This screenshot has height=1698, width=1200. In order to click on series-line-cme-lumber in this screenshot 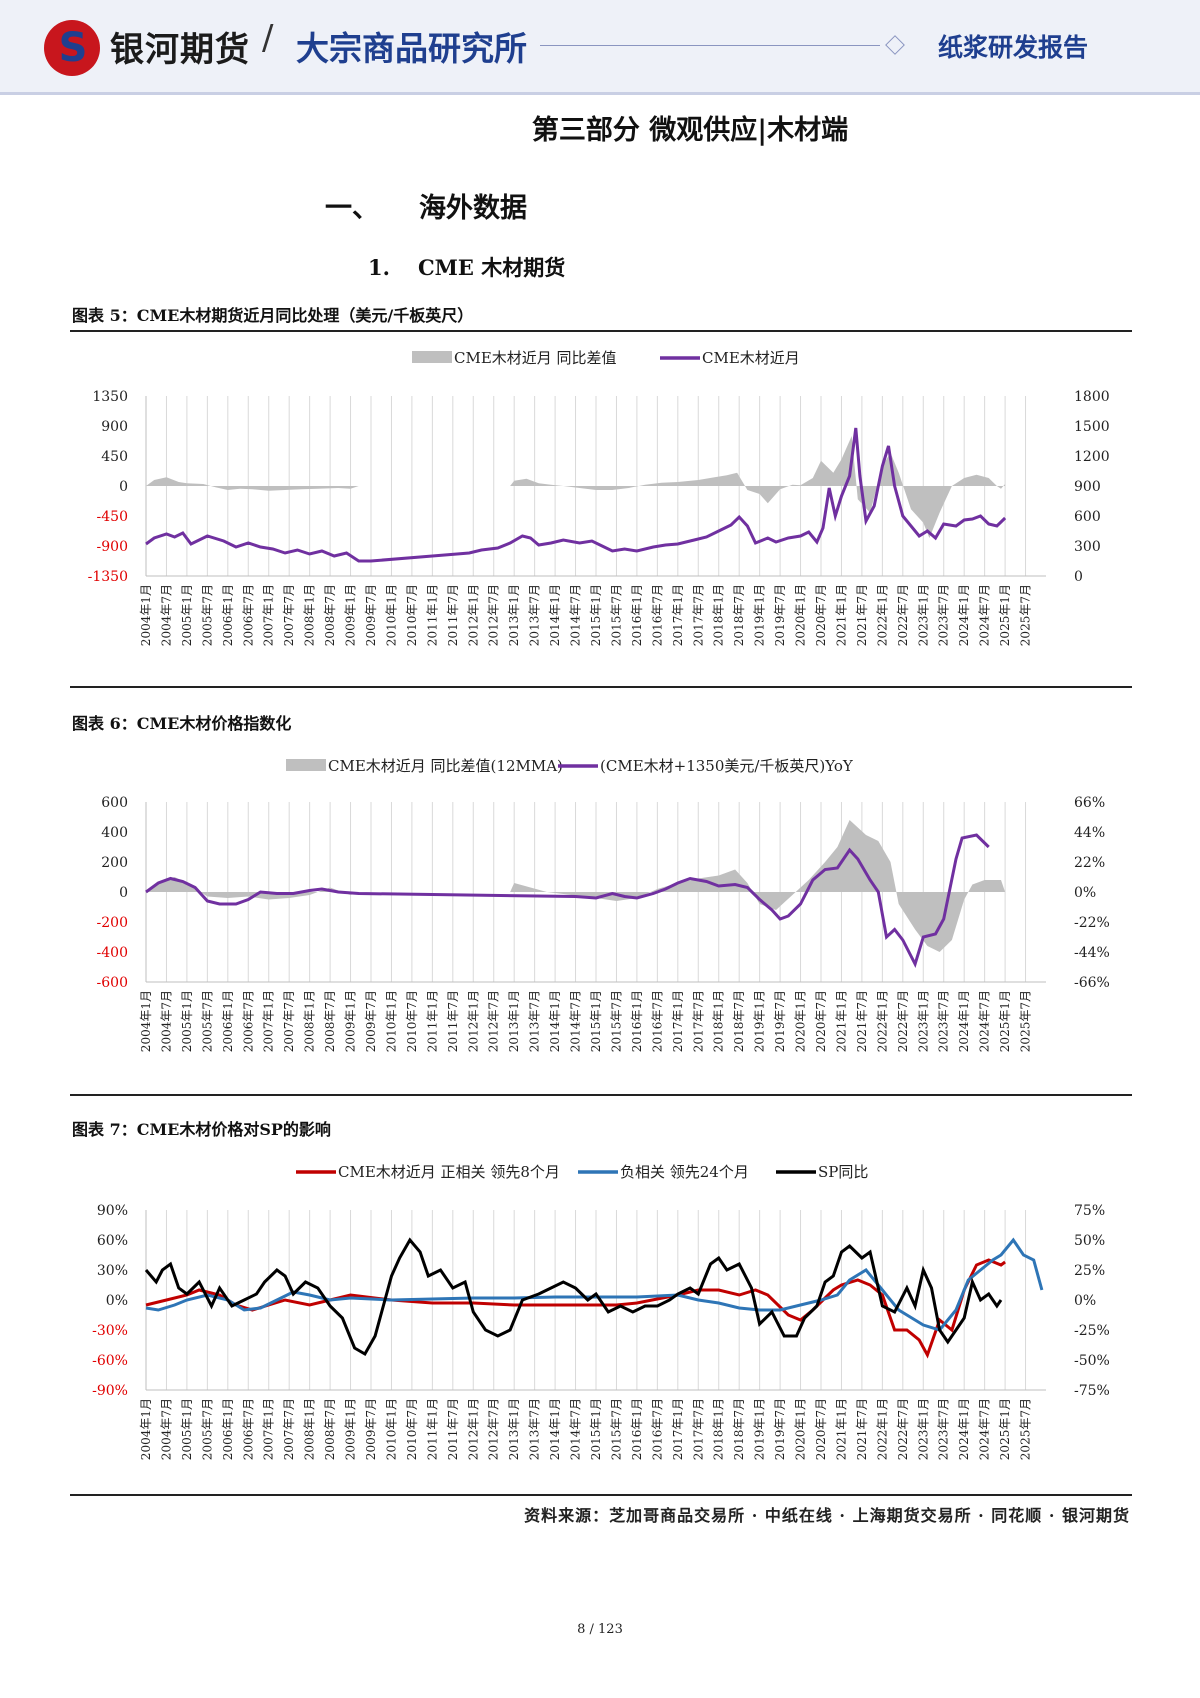, I will do `click(576, 495)`.